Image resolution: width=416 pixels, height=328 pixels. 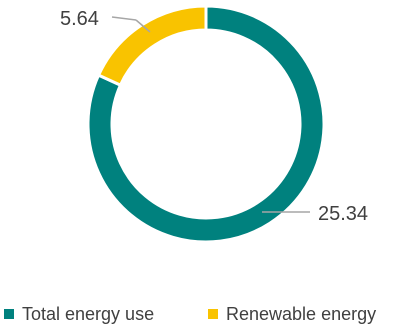 What do you see at coordinates (152, 46) in the screenshot?
I see `slice-renewable-energy` at bounding box center [152, 46].